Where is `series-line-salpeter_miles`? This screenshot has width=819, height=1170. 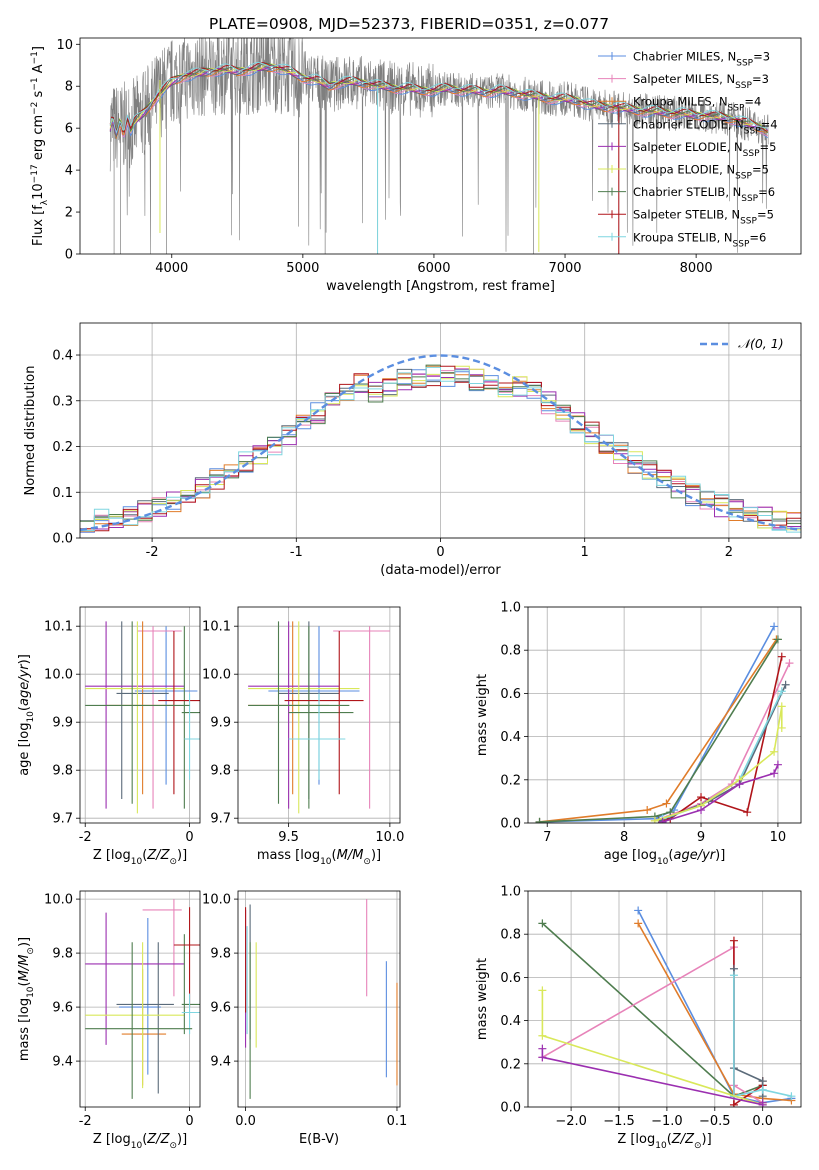 series-line-salpeter_miles is located at coordinates (653, 1024).